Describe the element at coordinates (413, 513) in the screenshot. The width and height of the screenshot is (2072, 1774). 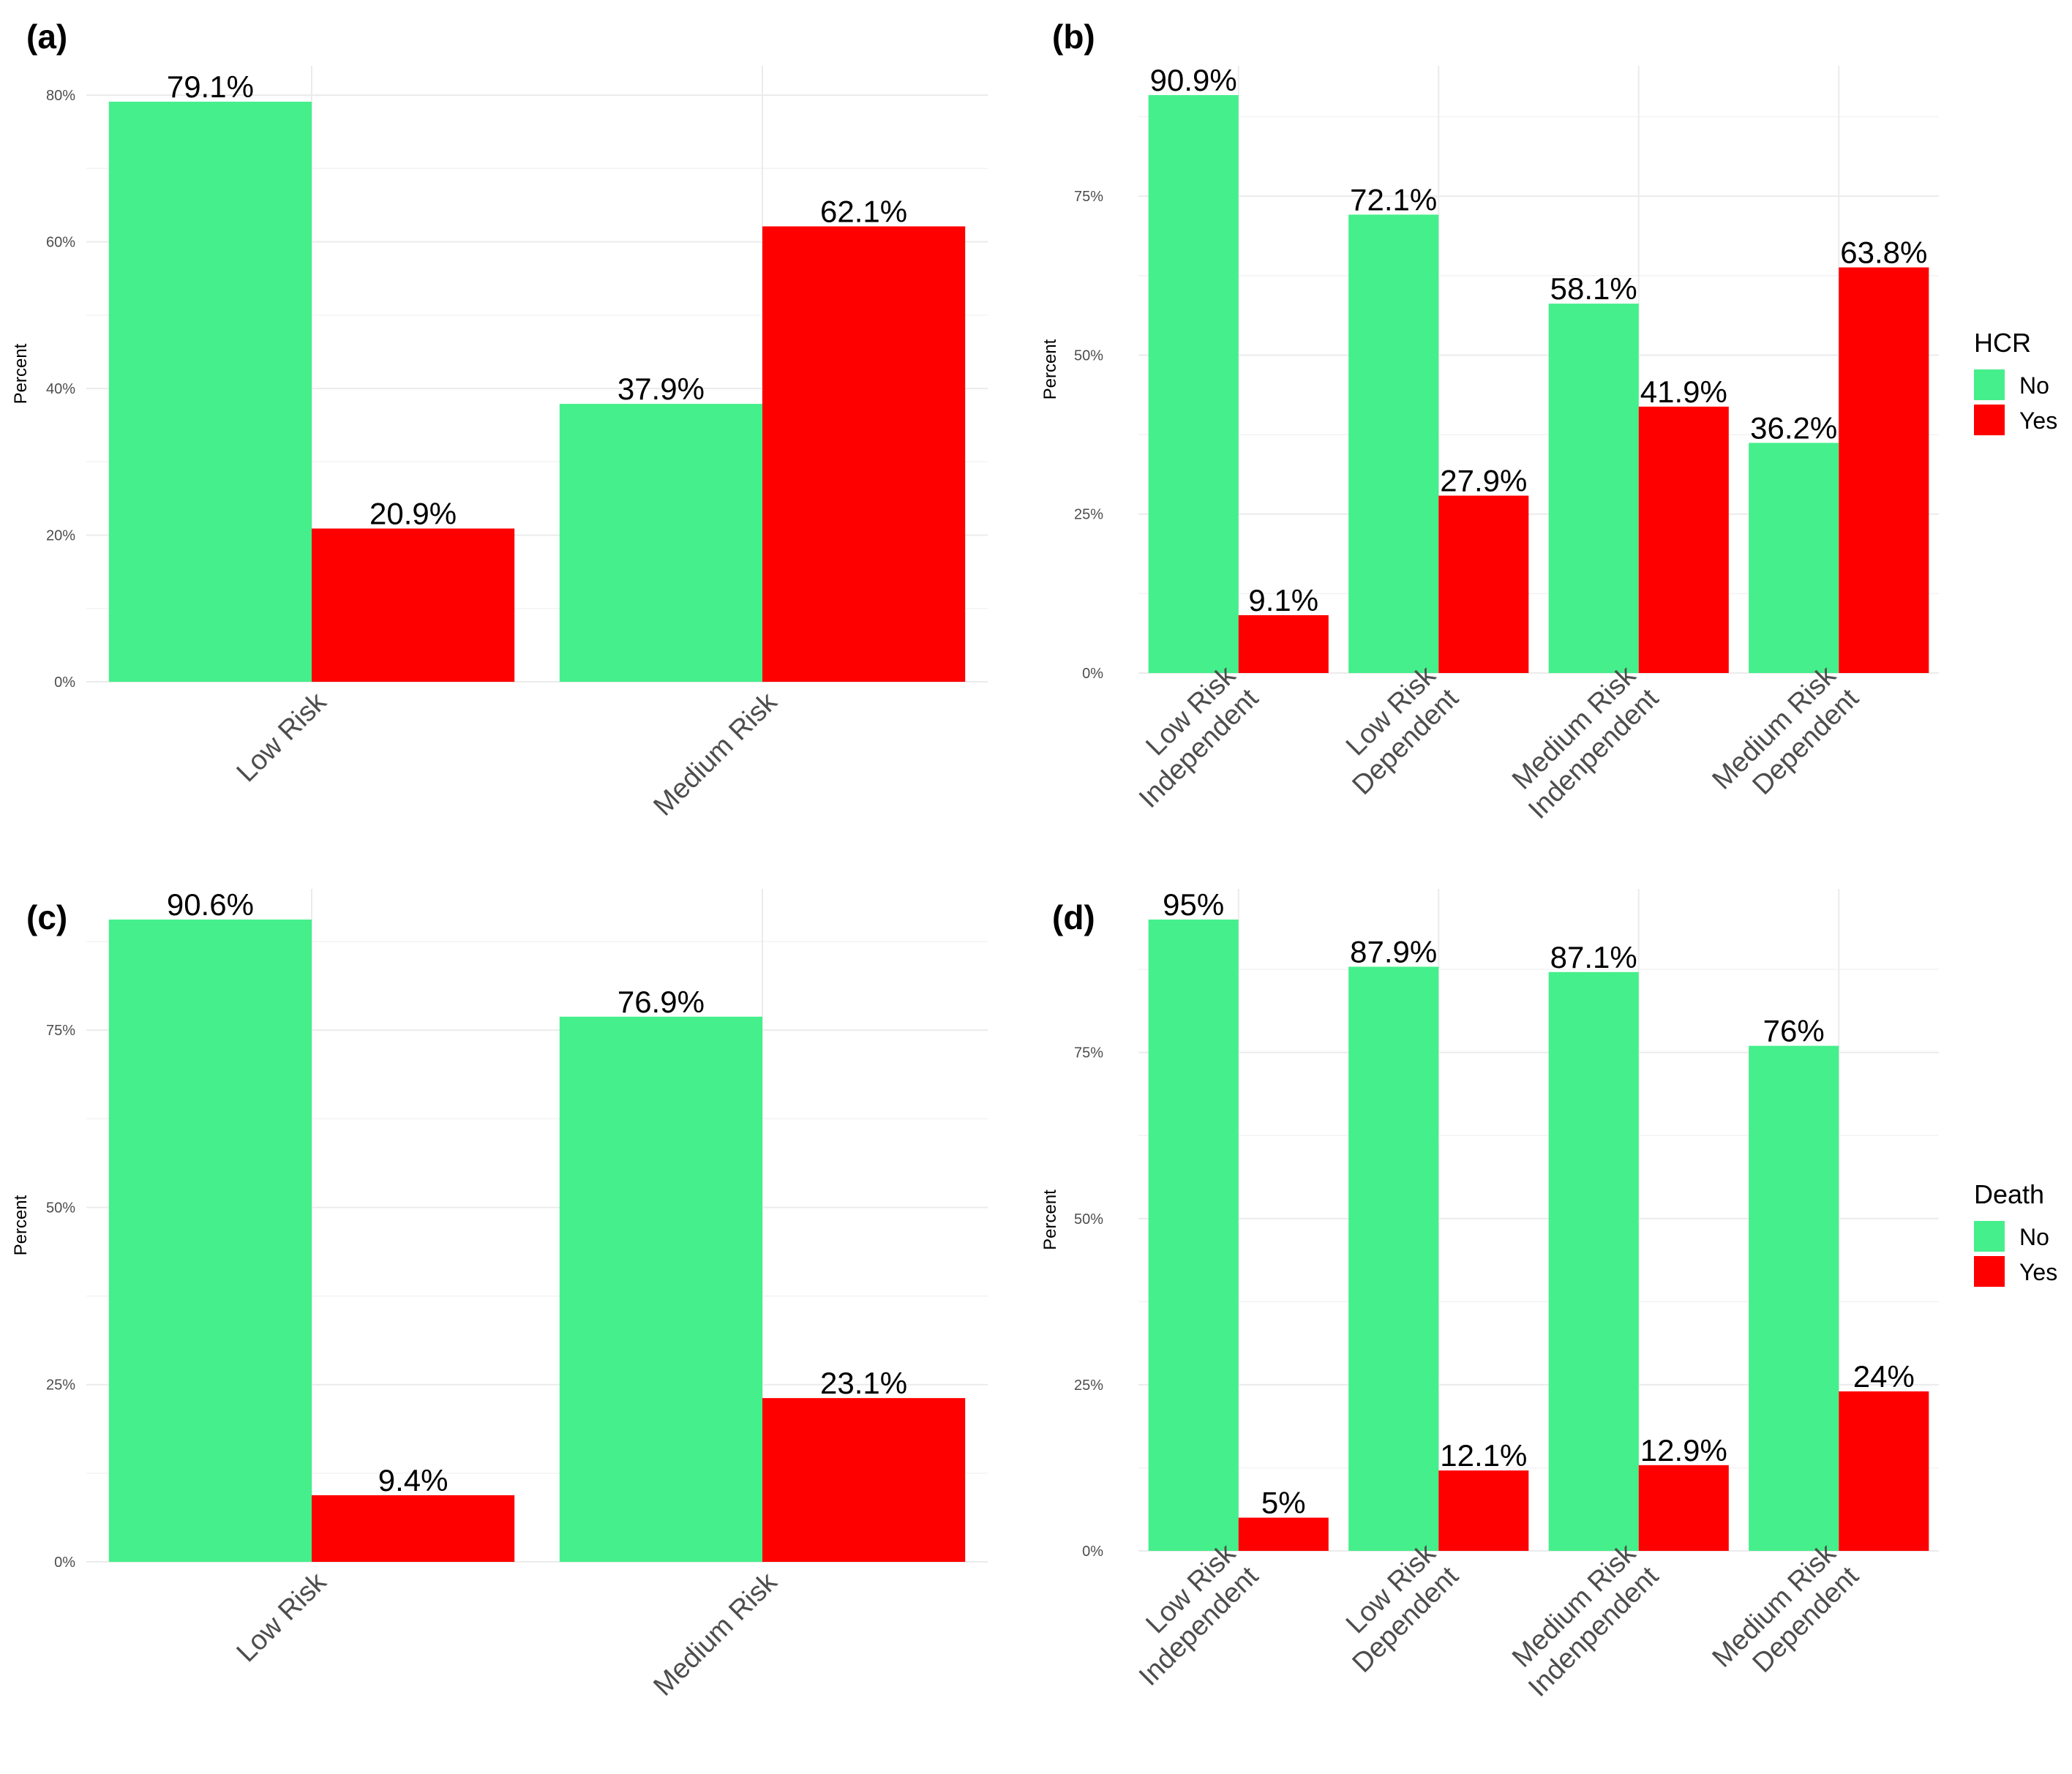
I see `data-label: 20.9%` at that location.